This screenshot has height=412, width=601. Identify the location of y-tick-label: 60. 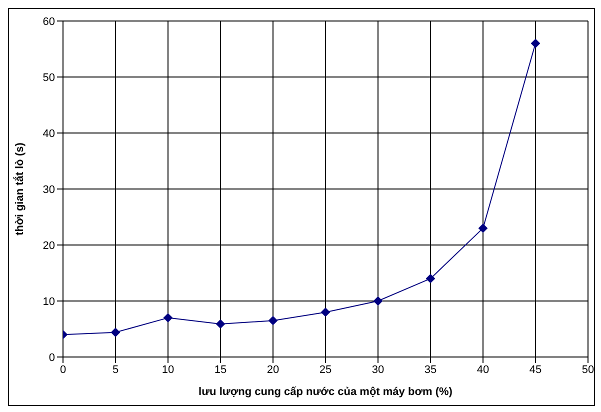
(48, 22).